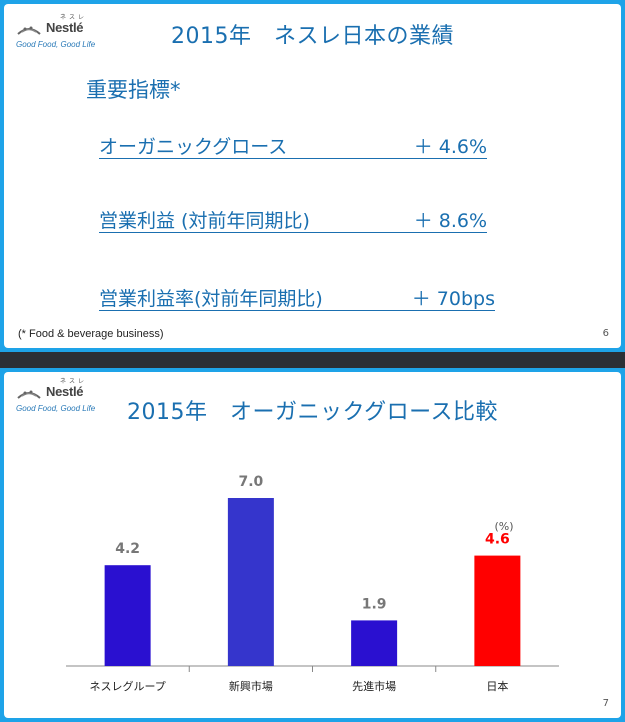 This screenshot has width=625, height=722. What do you see at coordinates (497, 540) in the screenshot?
I see `bar-value-label: 4.6` at bounding box center [497, 540].